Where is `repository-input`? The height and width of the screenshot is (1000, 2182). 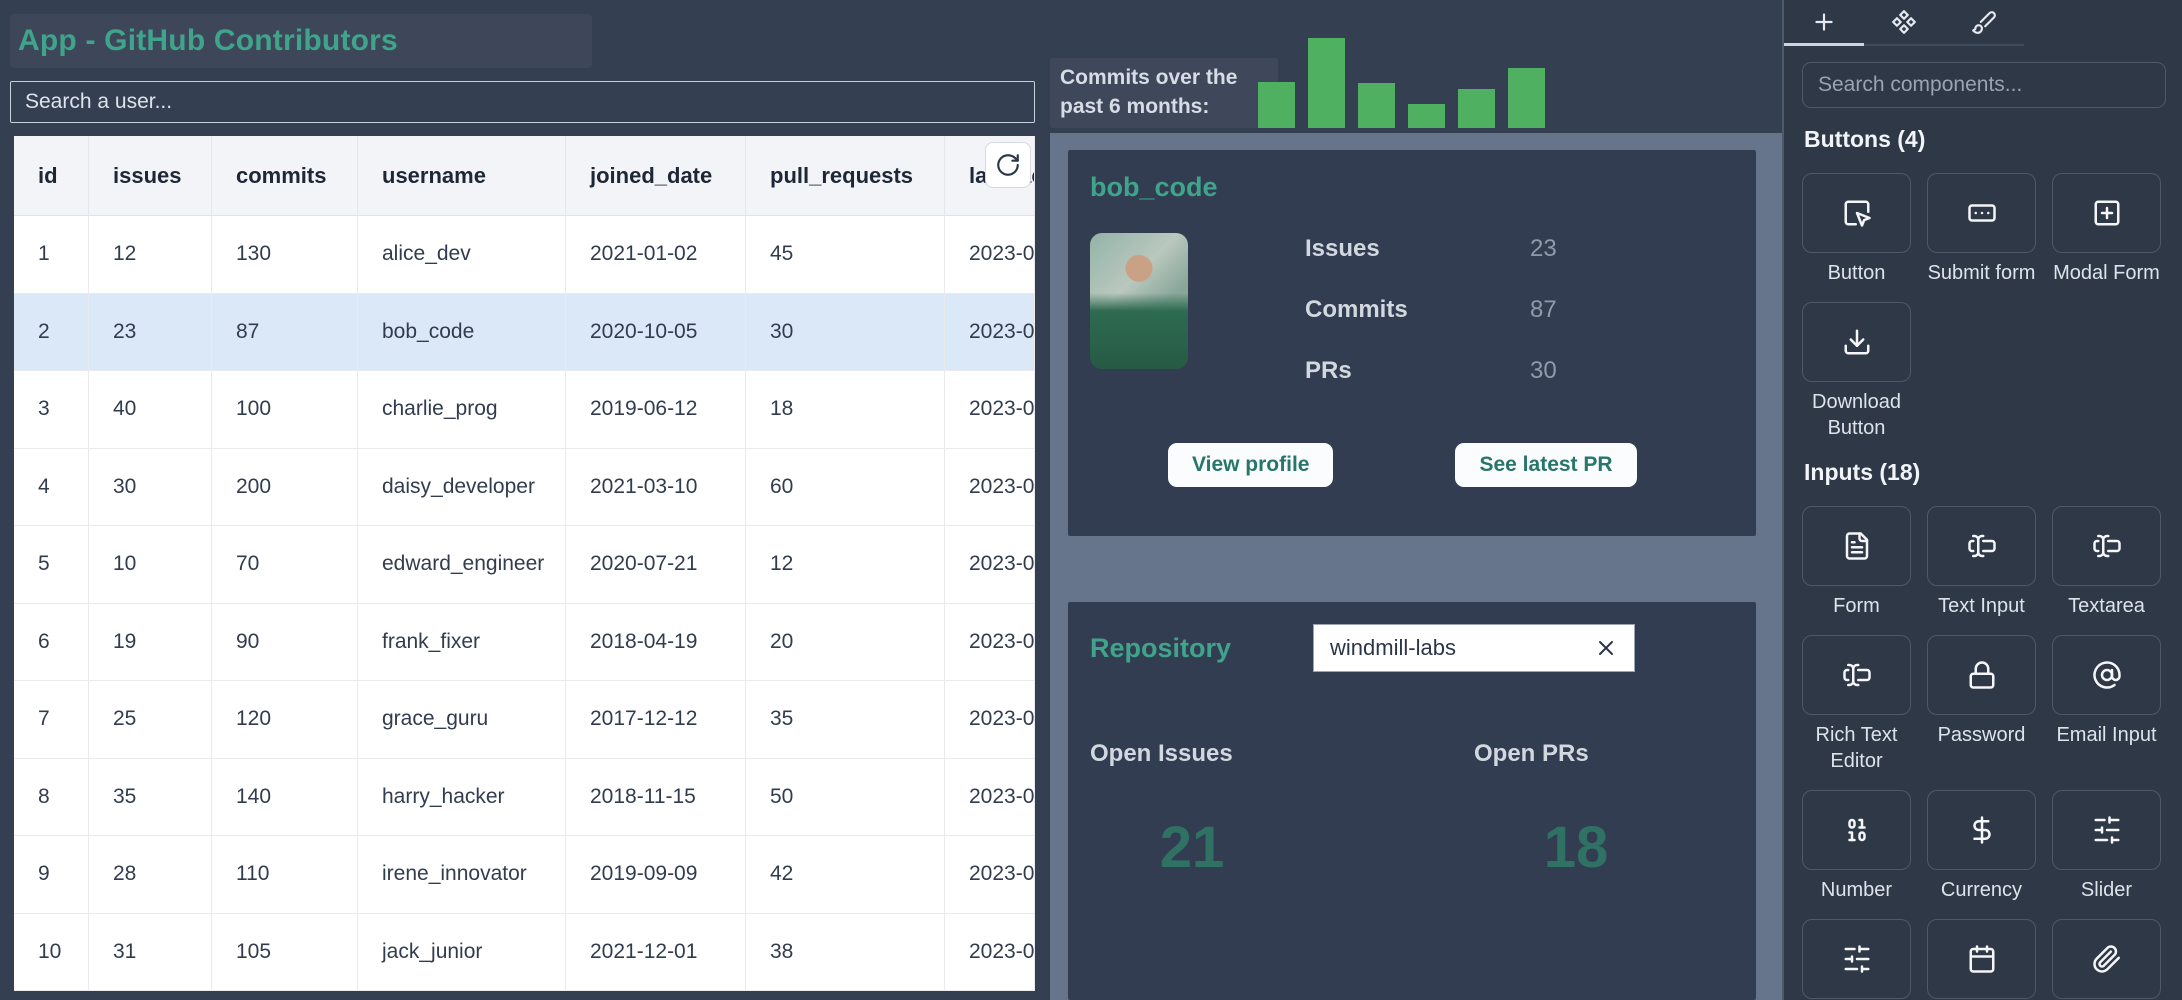
repository-input is located at coordinates (1462, 648).